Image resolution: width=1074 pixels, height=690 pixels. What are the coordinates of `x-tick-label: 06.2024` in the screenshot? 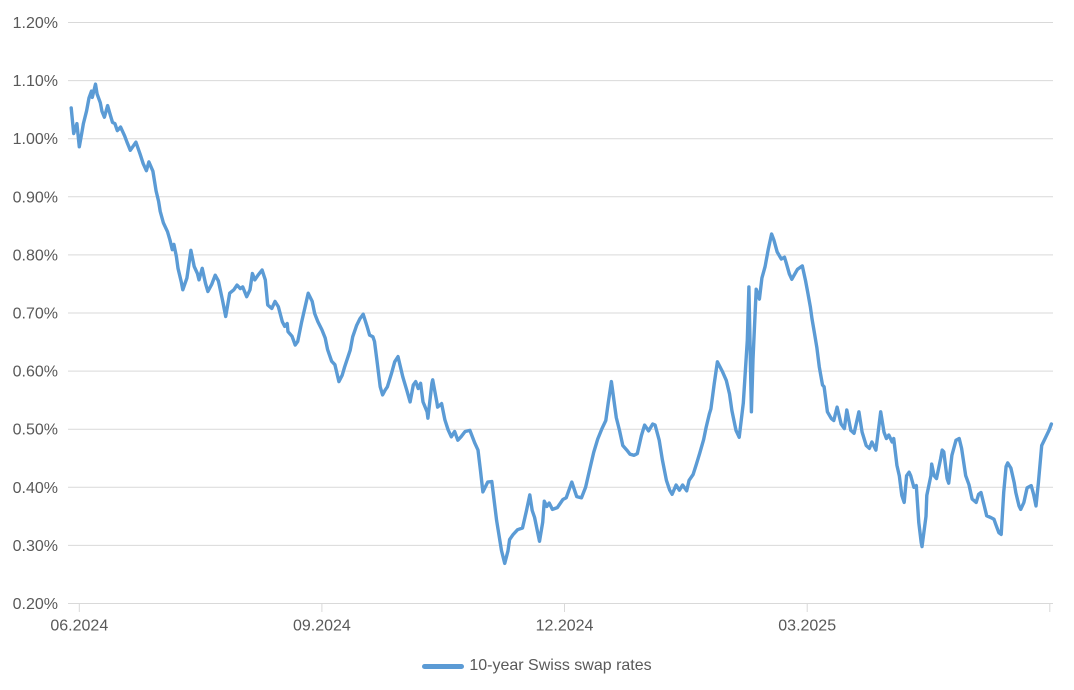 It's located at (79, 626).